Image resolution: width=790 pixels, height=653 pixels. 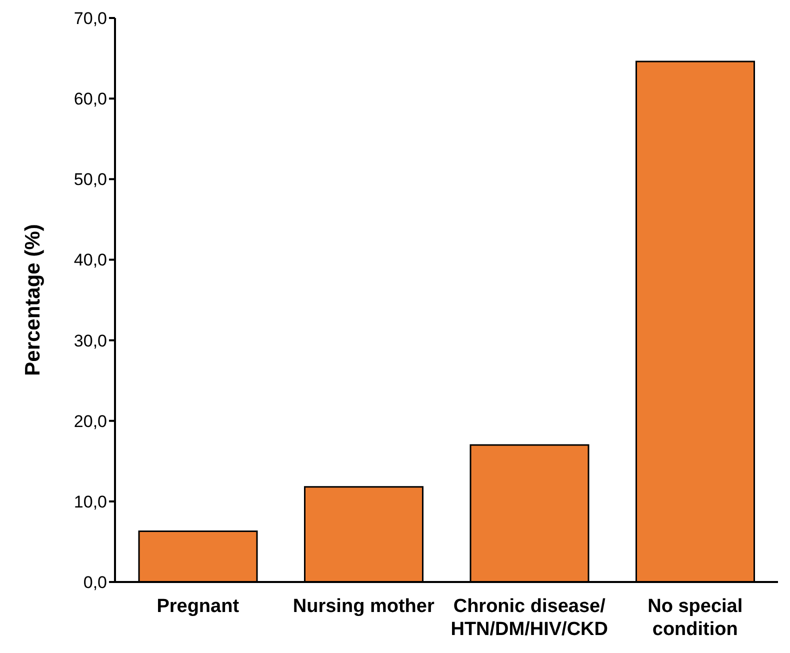 What do you see at coordinates (363, 606) in the screenshot?
I see `x-tick-label: Nursing mother` at bounding box center [363, 606].